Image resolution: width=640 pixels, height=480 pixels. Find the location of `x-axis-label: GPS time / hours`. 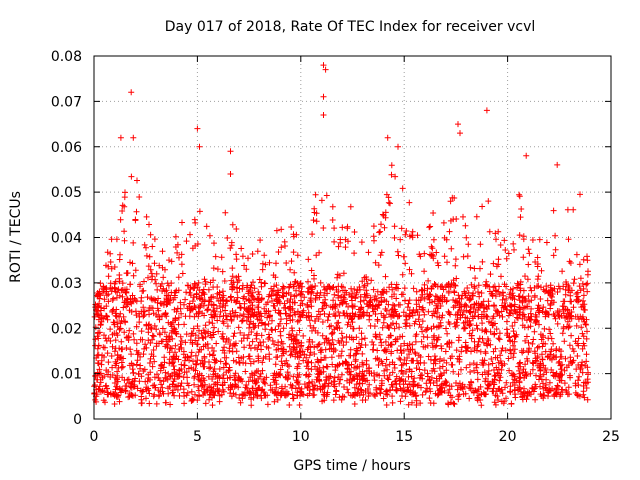

x-axis-label: GPS time / hours is located at coordinates (351, 466).